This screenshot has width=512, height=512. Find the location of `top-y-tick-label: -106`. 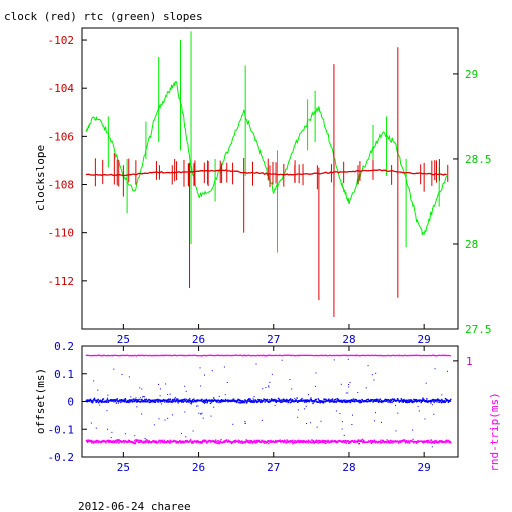

top-y-tick-label: -106 is located at coordinates (61, 136).